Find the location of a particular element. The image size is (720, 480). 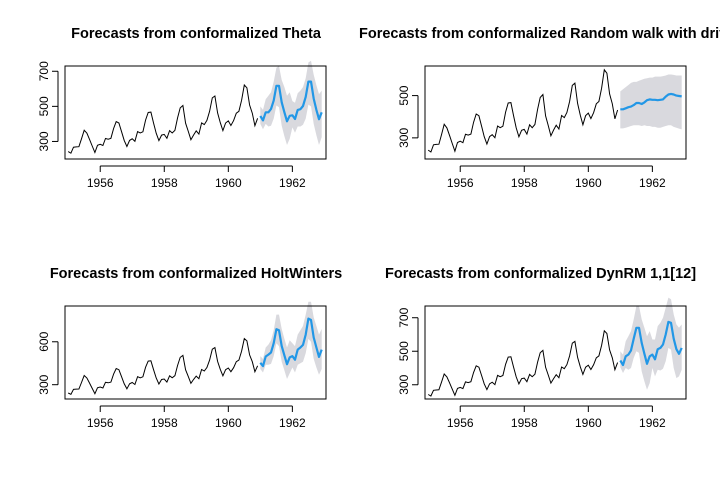

plot-area: 1956 1958 1960 1962 300 500 is located at coordinates (542, 127).